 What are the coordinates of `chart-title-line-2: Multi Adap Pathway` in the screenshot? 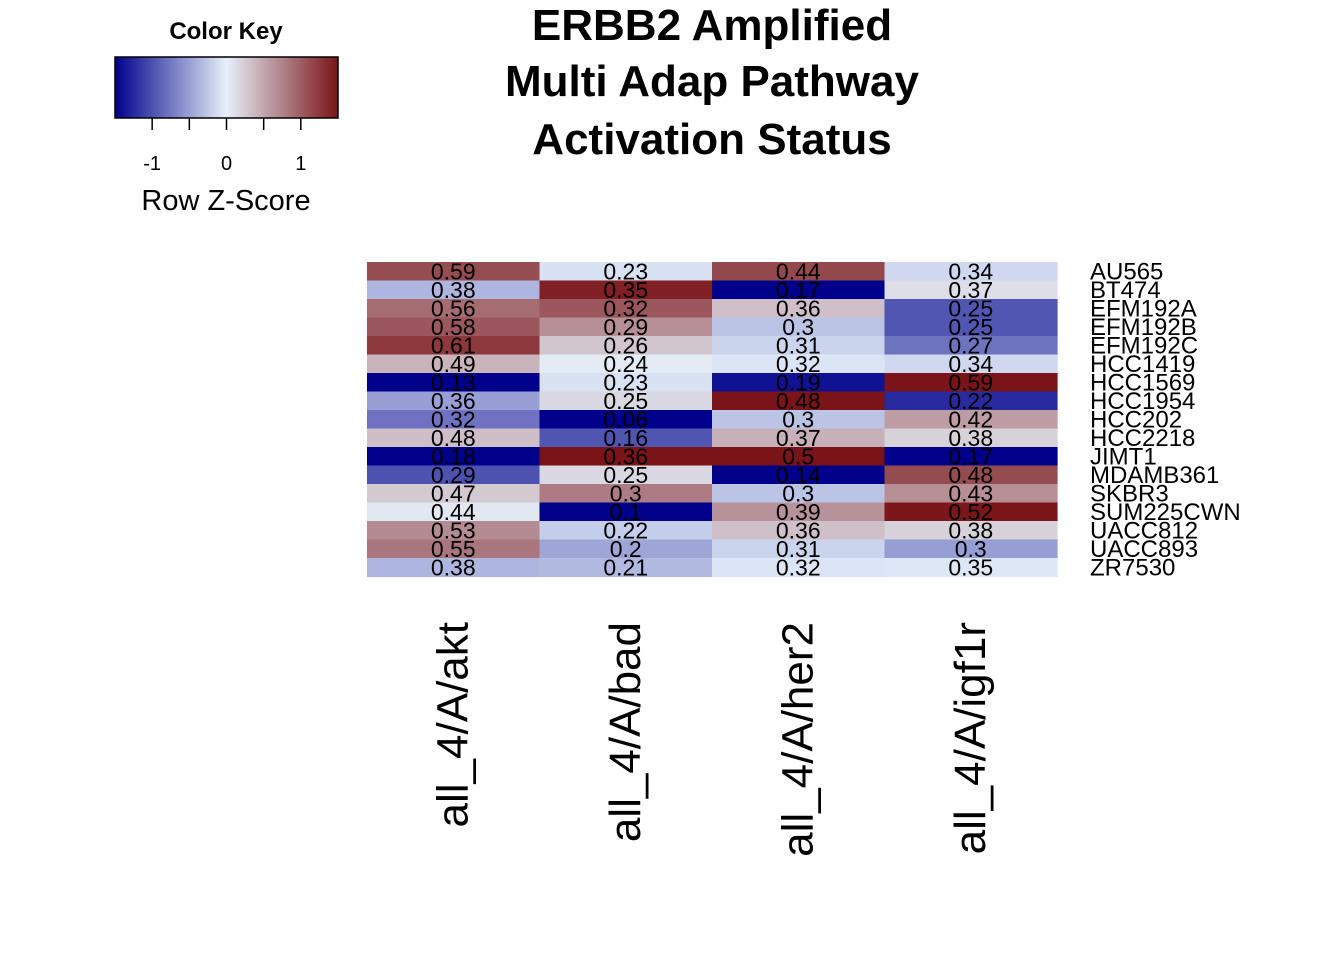 It's located at (712, 81).